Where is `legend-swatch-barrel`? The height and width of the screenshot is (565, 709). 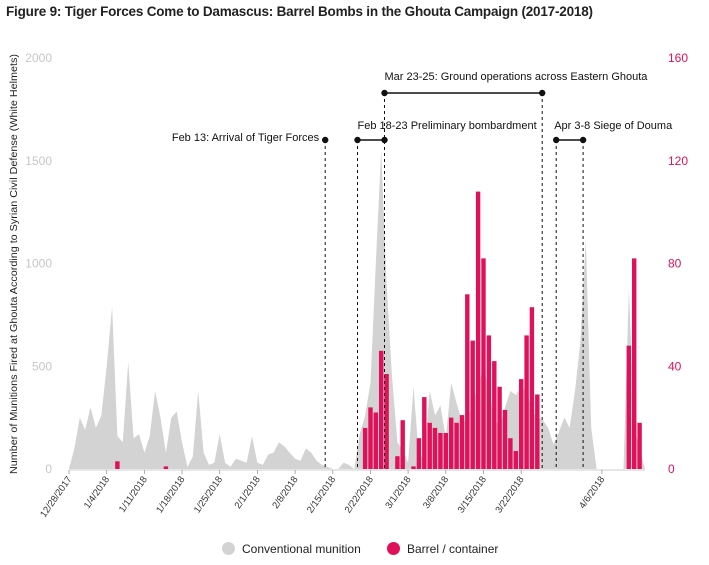 legend-swatch-barrel is located at coordinates (393, 548).